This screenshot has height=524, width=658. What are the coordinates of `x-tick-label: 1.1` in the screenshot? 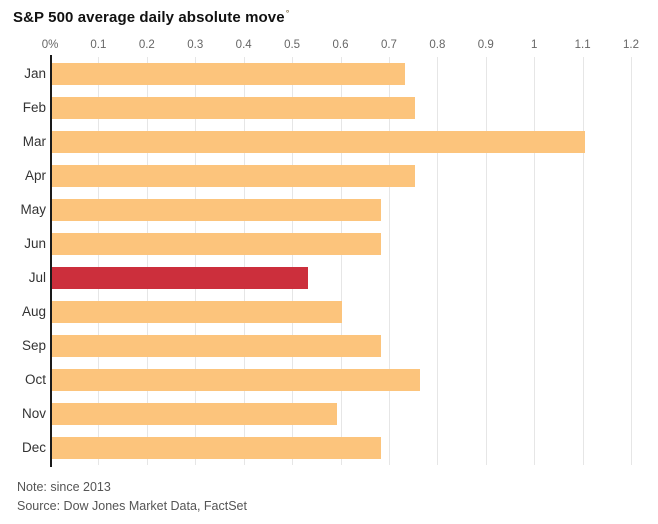 It's located at (582, 45).